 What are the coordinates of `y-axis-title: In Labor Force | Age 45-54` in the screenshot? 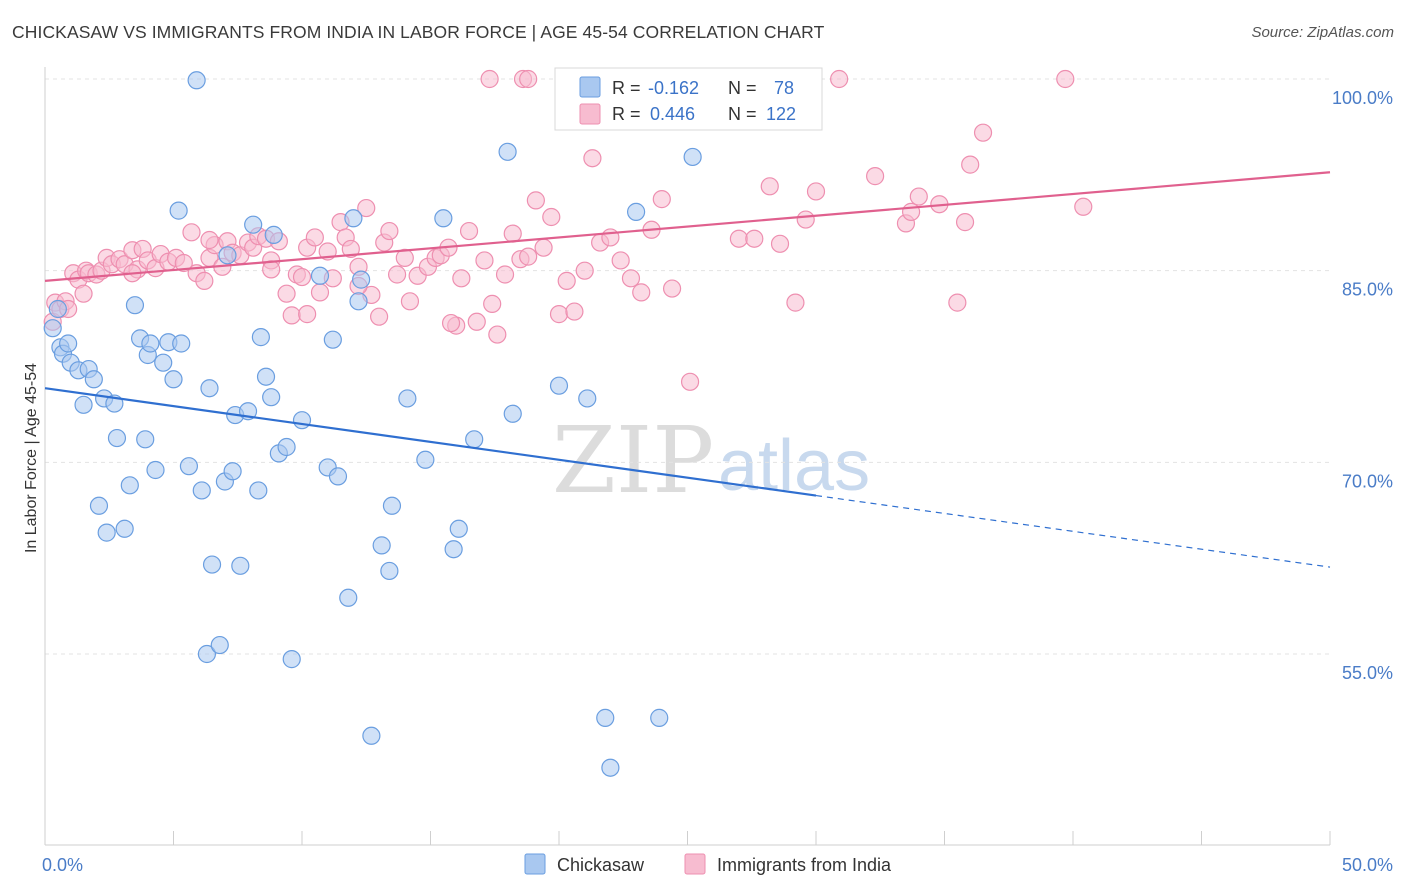 It's located at (31, 458).